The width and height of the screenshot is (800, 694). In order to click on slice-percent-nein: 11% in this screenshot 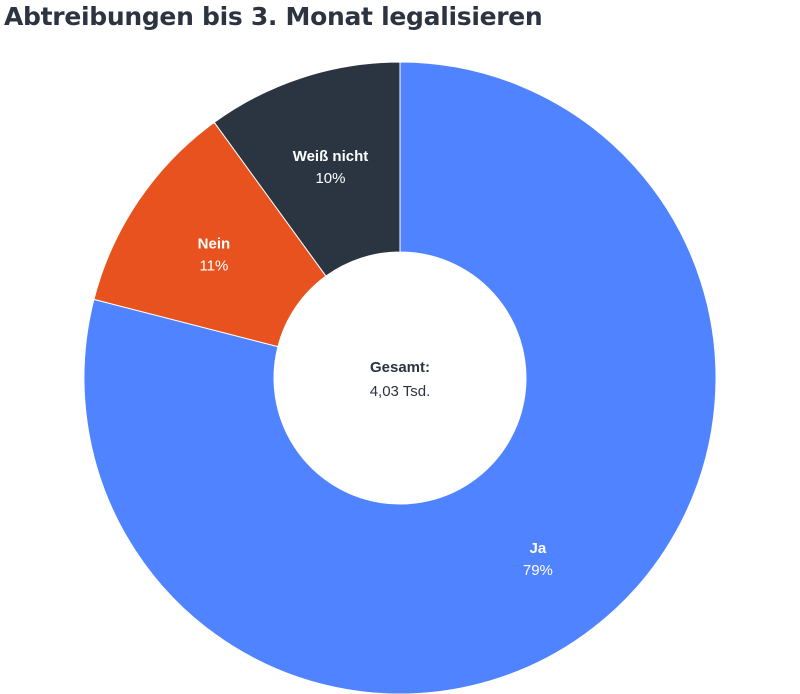, I will do `click(213, 266)`.